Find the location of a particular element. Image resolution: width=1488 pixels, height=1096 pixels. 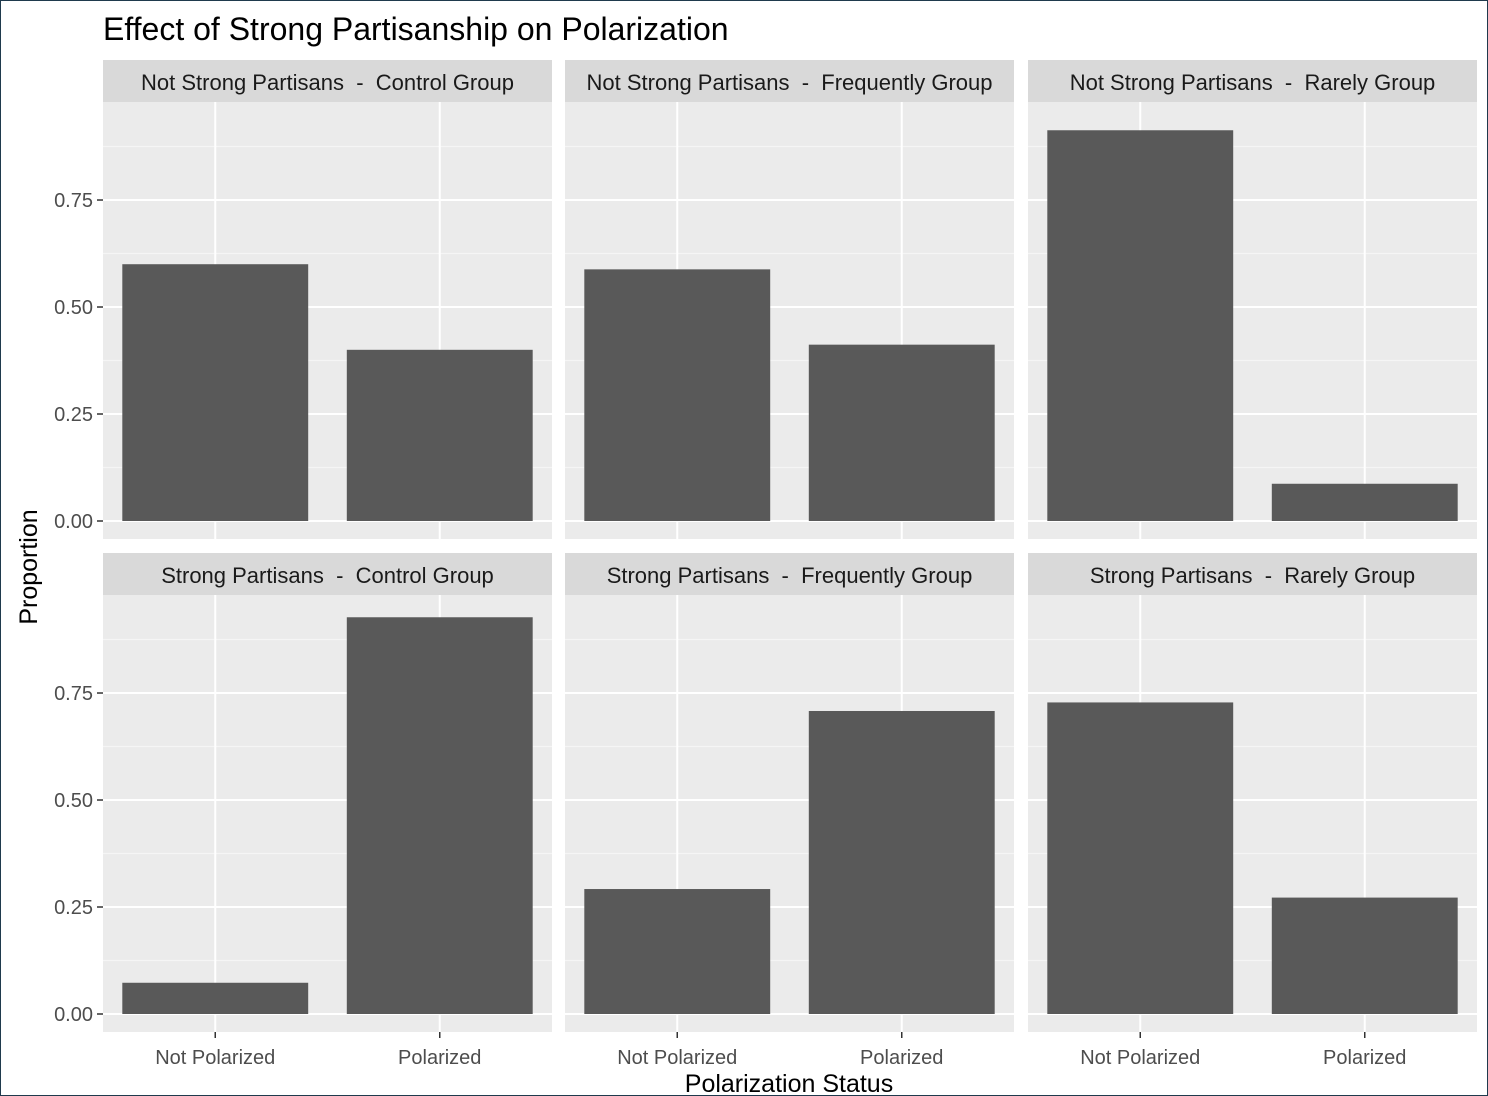

facet-strip-label: Strong Partisans - Rarely Group is located at coordinates (1252, 575).